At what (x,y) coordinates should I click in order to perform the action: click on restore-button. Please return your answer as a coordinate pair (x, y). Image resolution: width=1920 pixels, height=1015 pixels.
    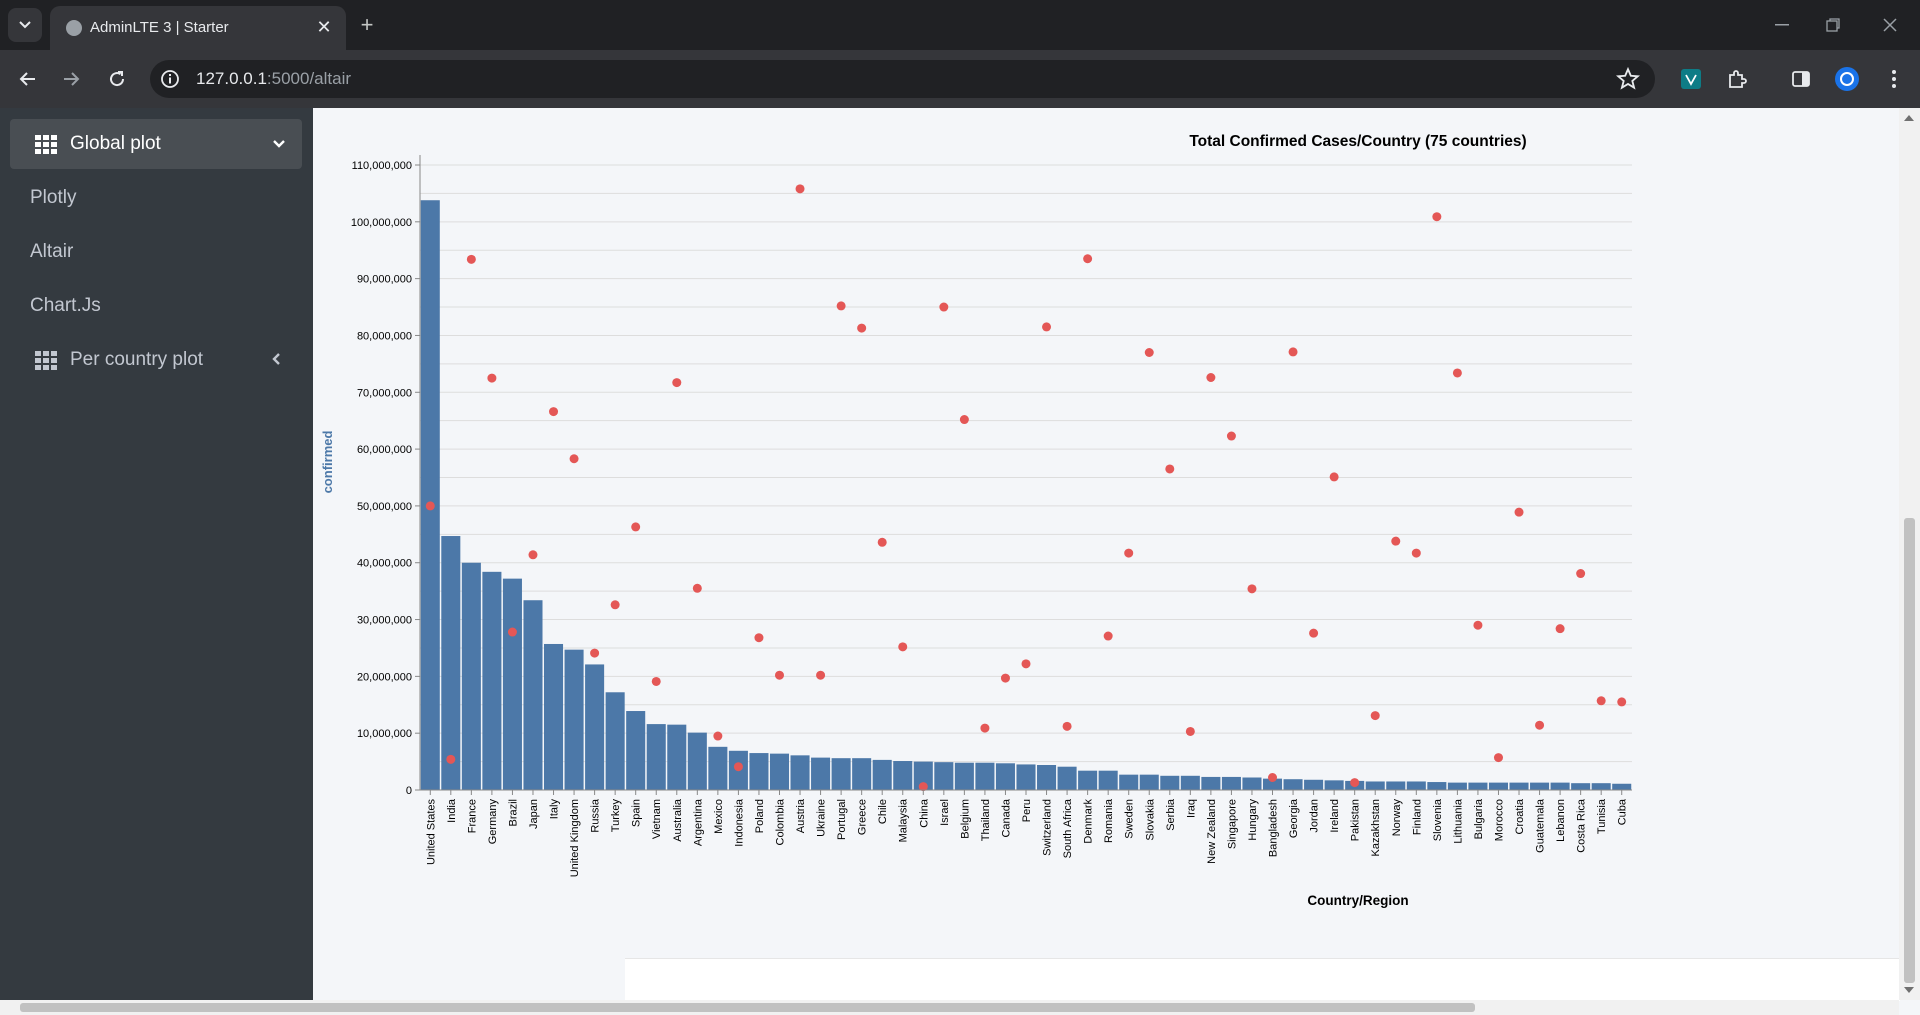
    Looking at the image, I should click on (1833, 25).